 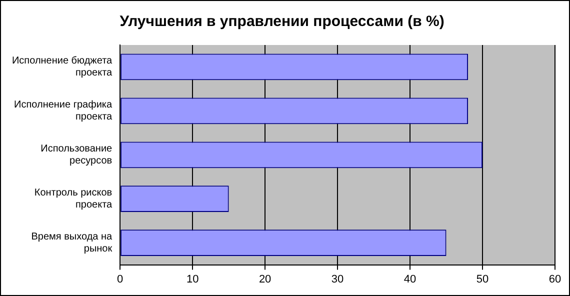 I want to click on x-tick-label: 30, so click(x=337, y=279).